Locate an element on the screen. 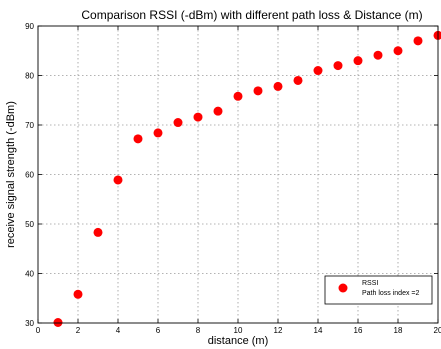 The width and height of the screenshot is (441, 349). legend-series-name: RSSI is located at coordinates (370, 283).